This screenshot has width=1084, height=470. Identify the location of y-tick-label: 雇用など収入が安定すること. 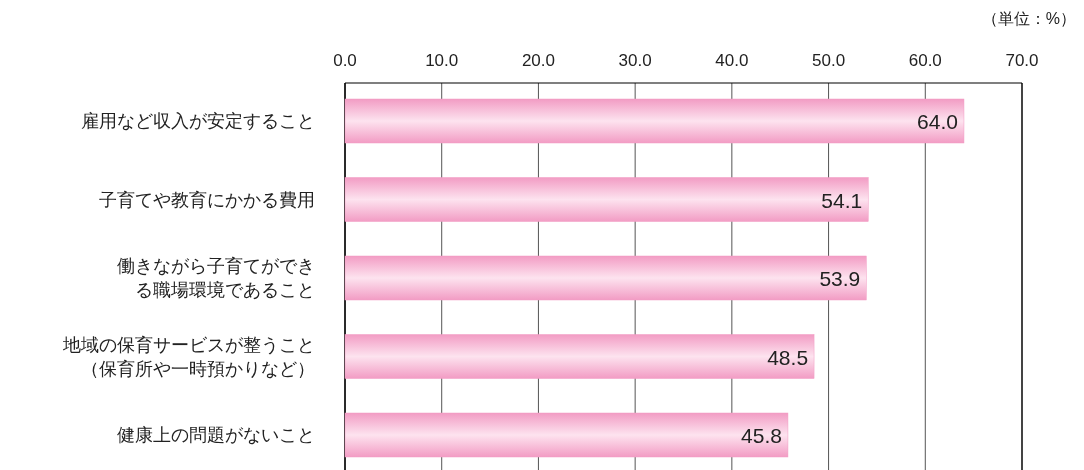
(198, 121).